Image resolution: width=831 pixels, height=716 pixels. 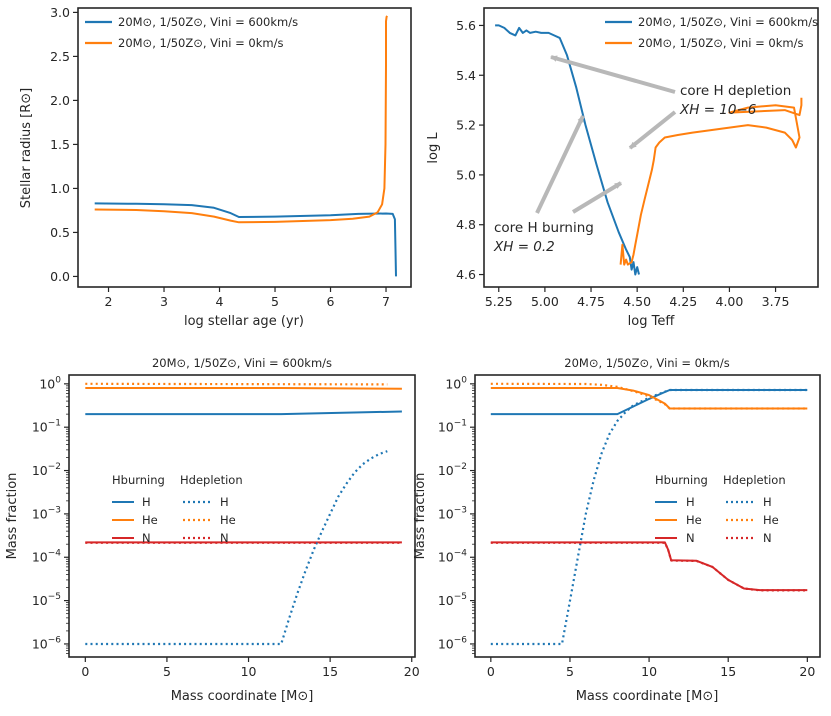 What do you see at coordinates (164, 301) in the screenshot?
I see `radius-xtick-label: 3` at bounding box center [164, 301].